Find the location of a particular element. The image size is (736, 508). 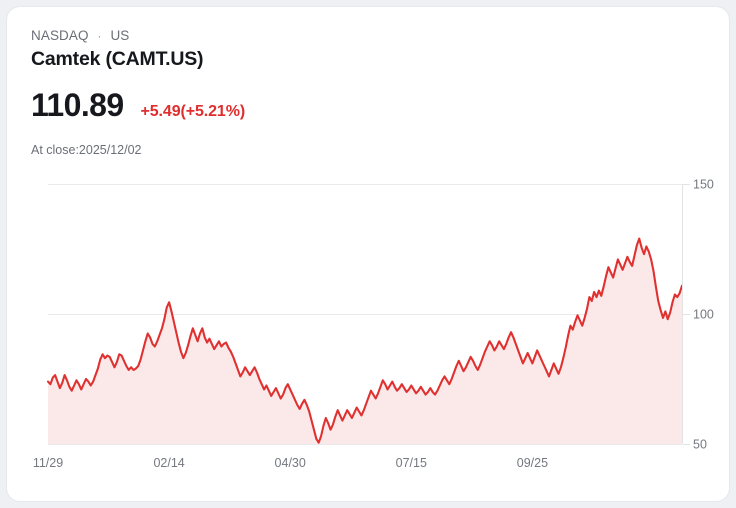

x-axis-ticks: 11/29 02/14 04/30 07/15 09/25 is located at coordinates (290, 463).